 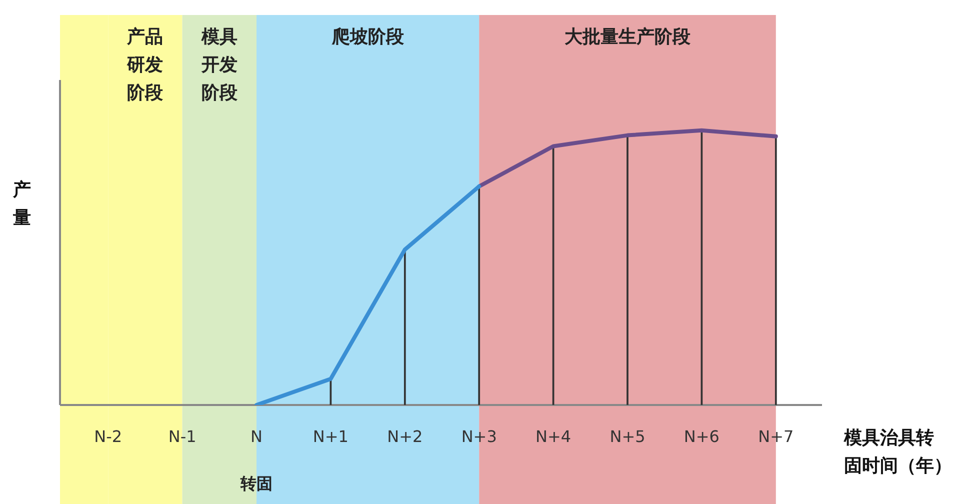 What do you see at coordinates (330, 436) in the screenshot?
I see `x-tick-label: N+1` at bounding box center [330, 436].